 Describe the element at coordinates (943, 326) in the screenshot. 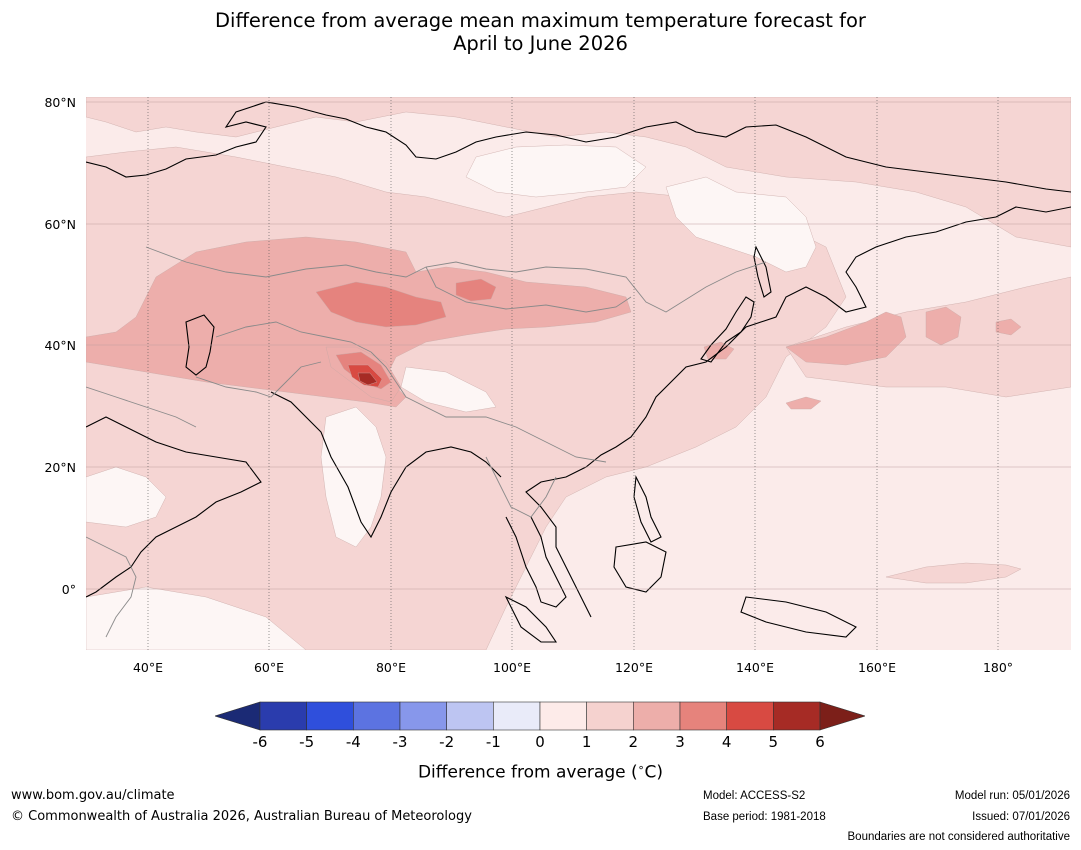

I see `anomaly-region-2-3-pacific-east` at that location.